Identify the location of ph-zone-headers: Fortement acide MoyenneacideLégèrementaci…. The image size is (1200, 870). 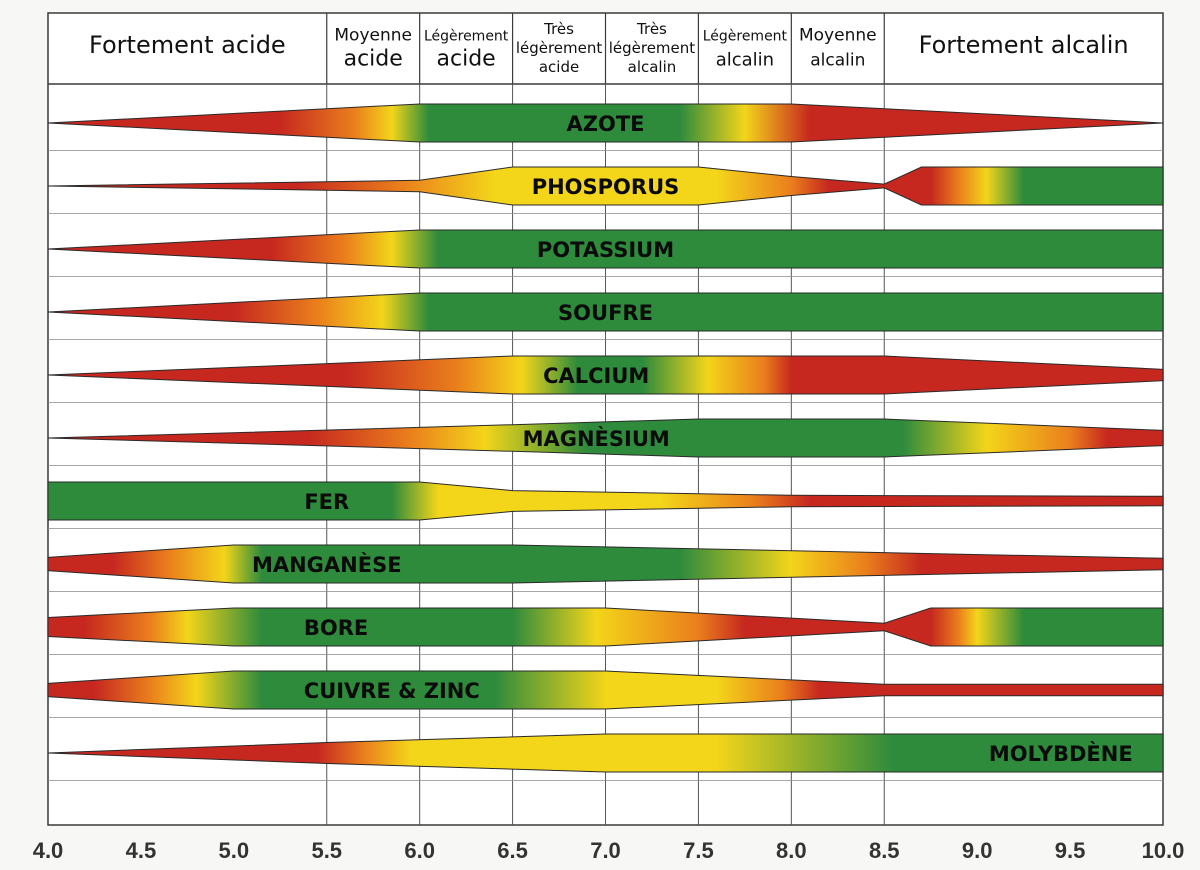
(609, 48).